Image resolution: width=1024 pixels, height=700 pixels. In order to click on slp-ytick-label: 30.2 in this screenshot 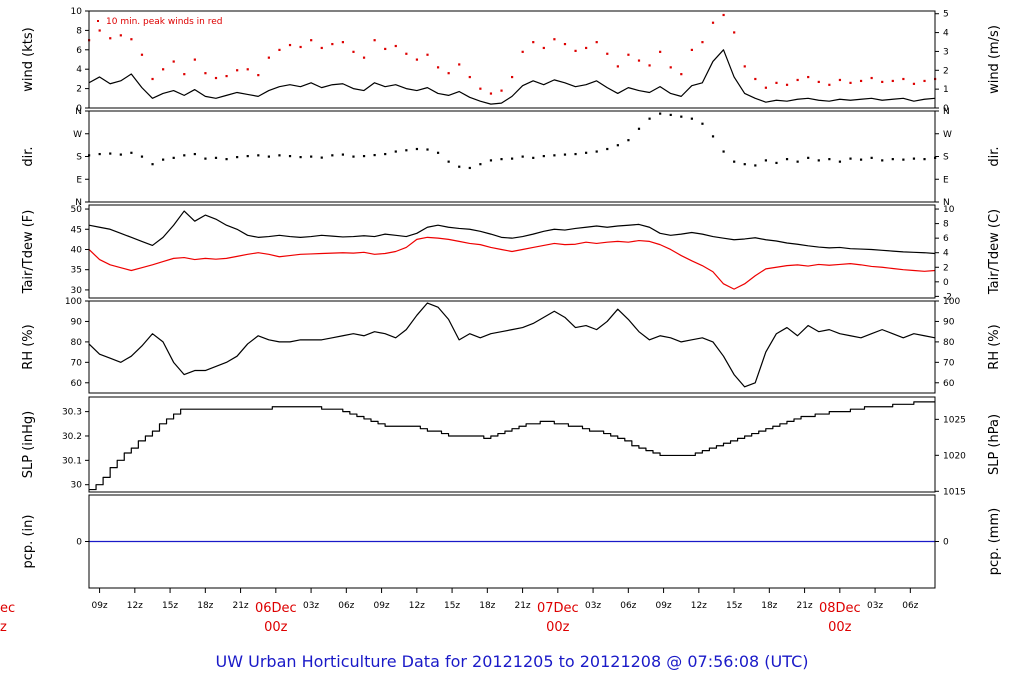, I will do `click(72, 437)`.